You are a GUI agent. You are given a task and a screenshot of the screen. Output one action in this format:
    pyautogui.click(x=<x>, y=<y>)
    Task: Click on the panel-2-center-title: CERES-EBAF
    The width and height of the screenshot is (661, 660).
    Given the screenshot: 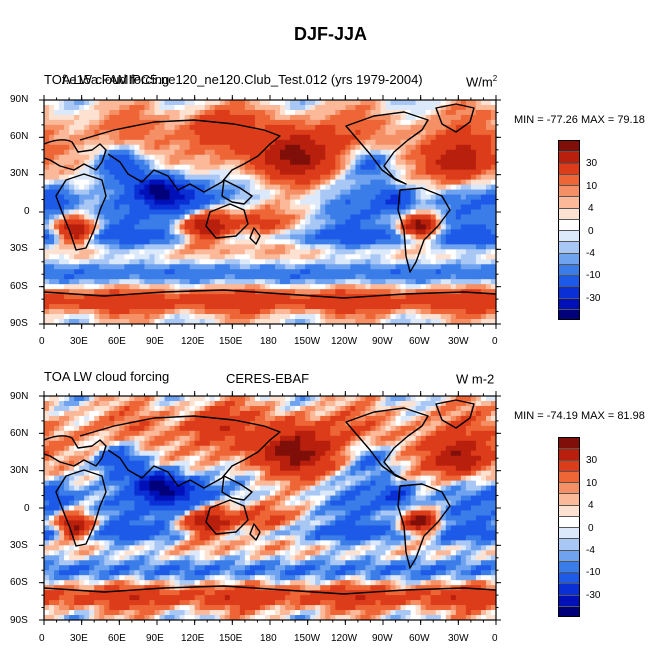 What is the action you would take?
    pyautogui.click(x=268, y=378)
    